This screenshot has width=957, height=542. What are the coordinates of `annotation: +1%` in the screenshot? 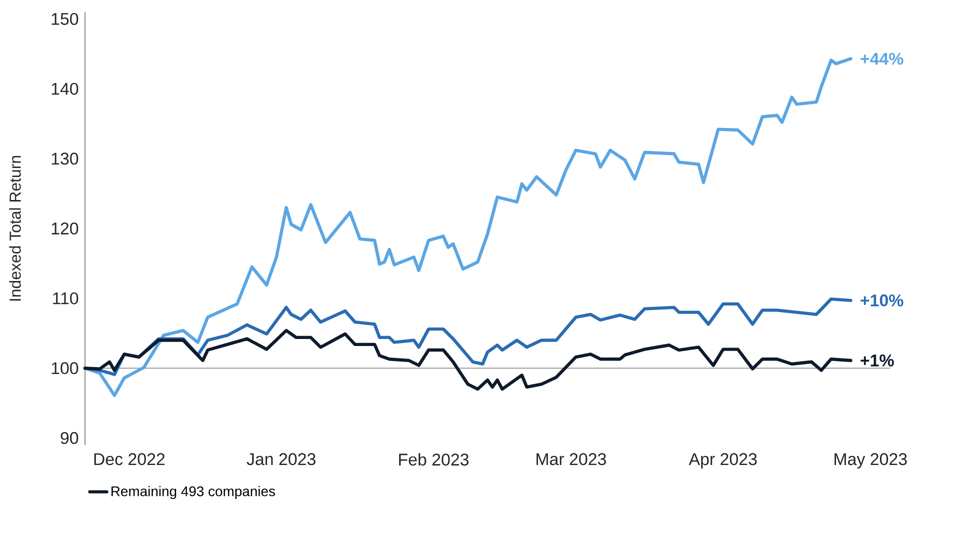 It's located at (877, 360).